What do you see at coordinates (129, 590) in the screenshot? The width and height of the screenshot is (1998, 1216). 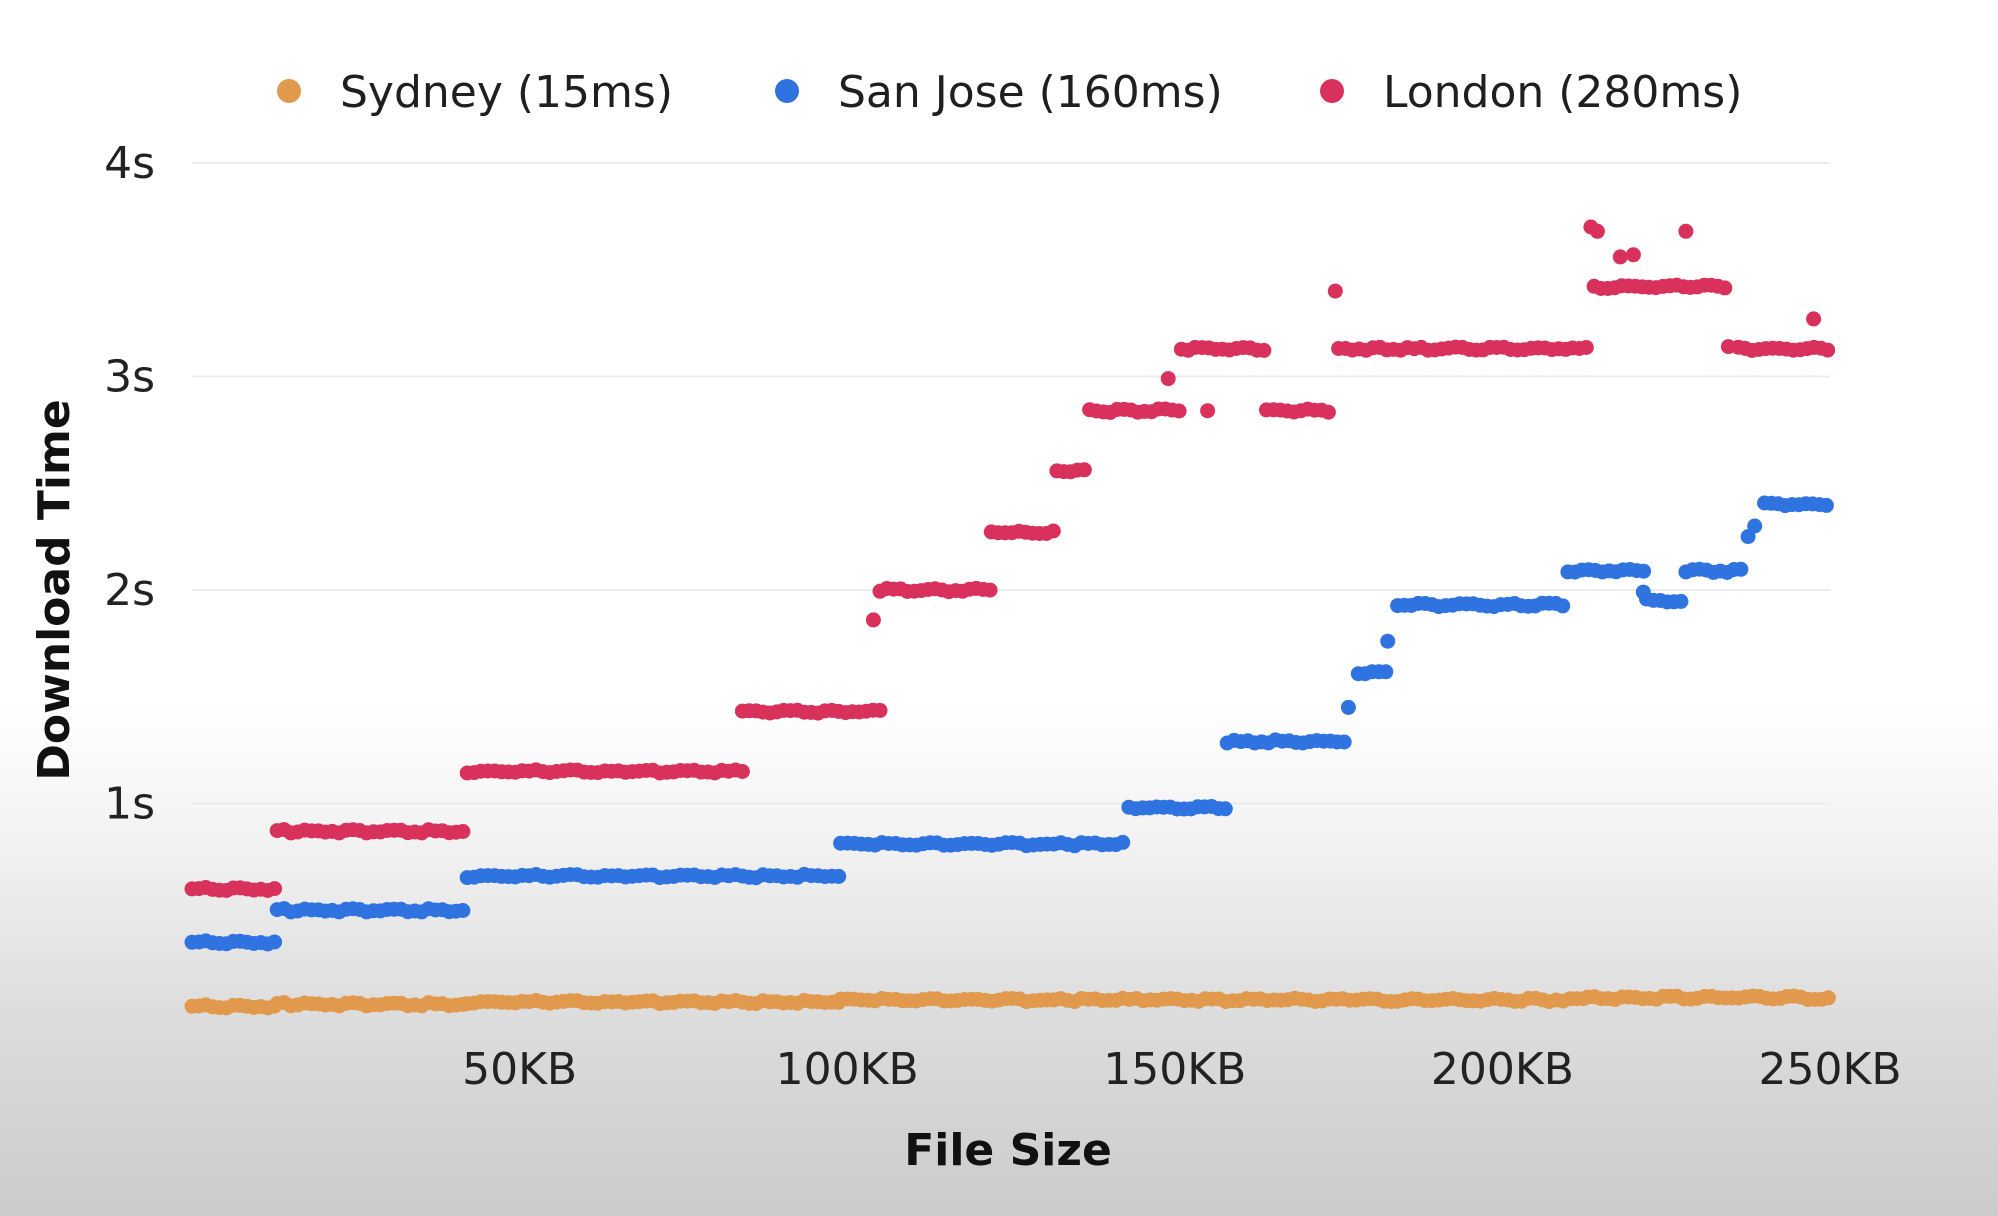 I see `y-tick-label: 2s` at bounding box center [129, 590].